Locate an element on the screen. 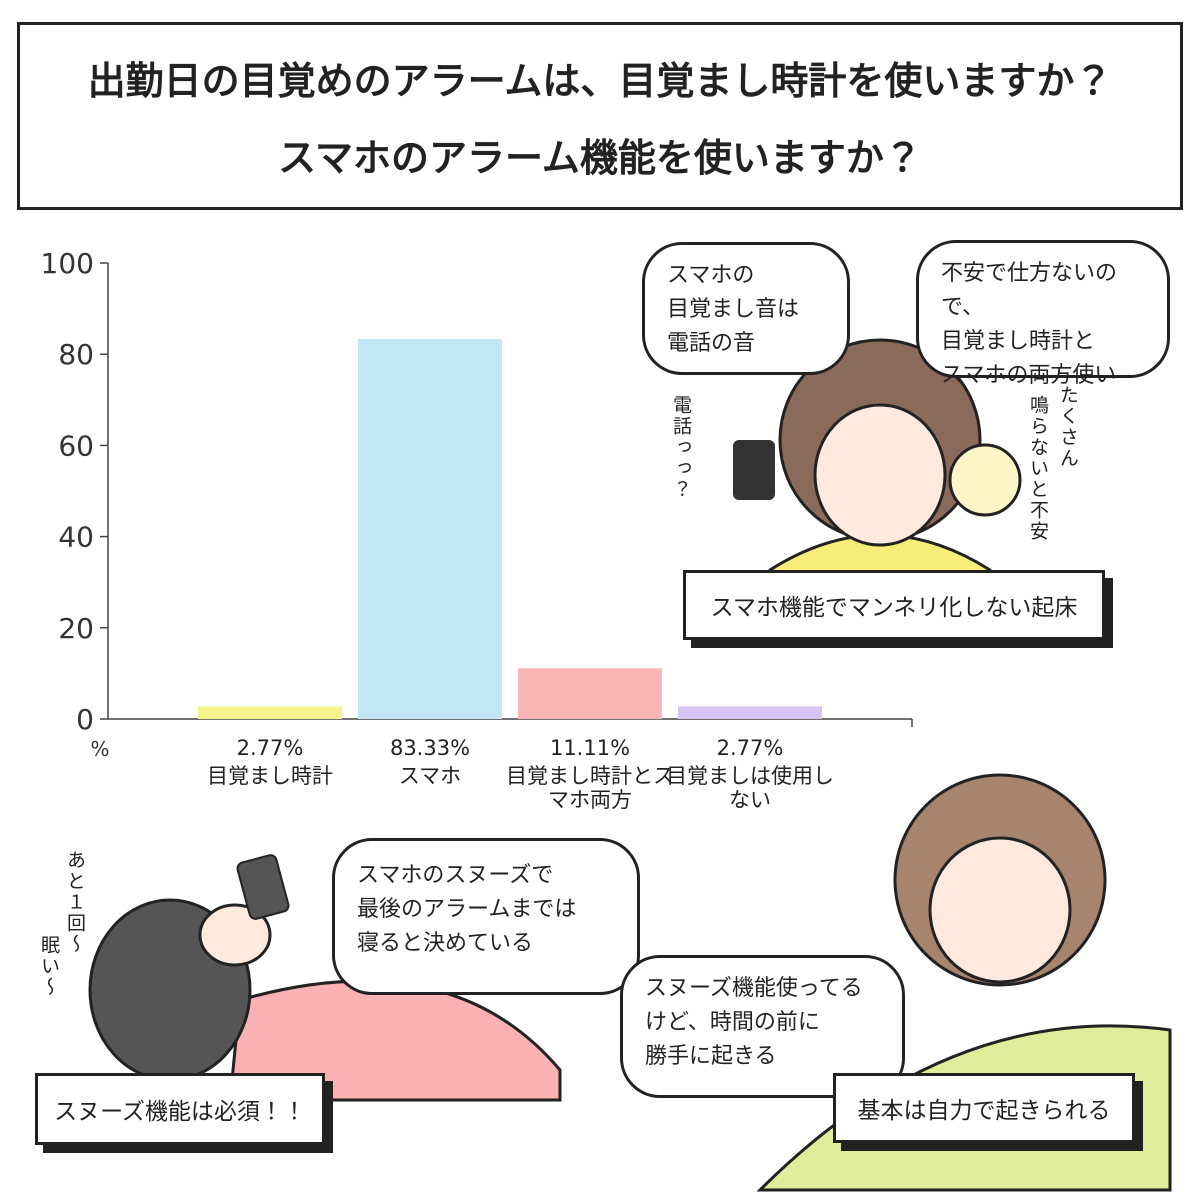 The image size is (1200, 1200). bubble-line: 目覚まし時計と is located at coordinates (1018, 341).